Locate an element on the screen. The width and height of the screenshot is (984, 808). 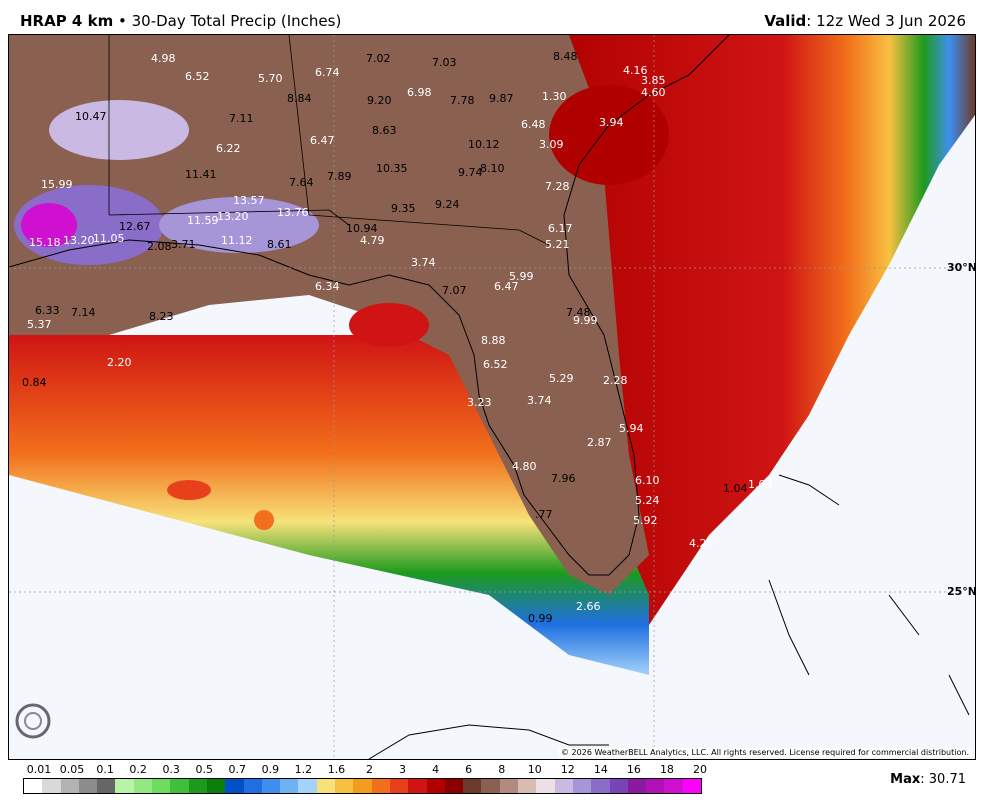
legend-tick-label: 4 is located at coordinates (436, 769).